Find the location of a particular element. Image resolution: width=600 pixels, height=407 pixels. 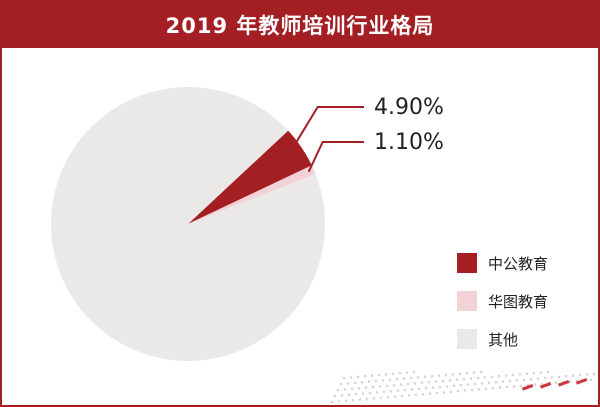

data-label-2: 1.10% is located at coordinates (409, 142).